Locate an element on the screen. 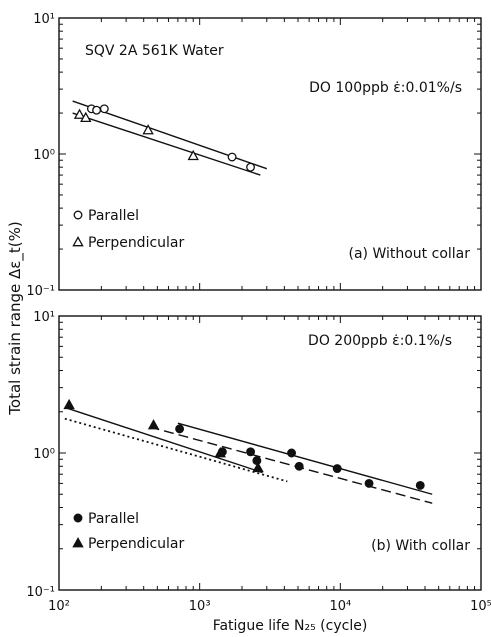  data-point-legend-a0 is located at coordinates (78, 215).